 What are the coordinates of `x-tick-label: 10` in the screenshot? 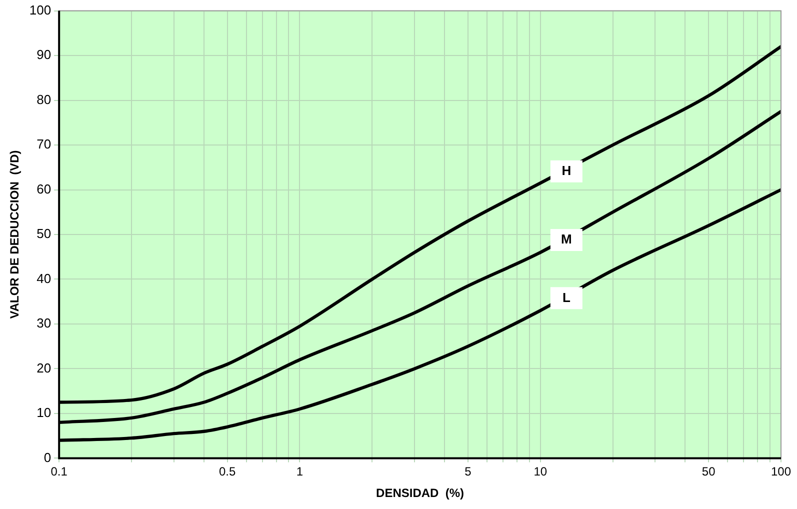 It's located at (541, 471).